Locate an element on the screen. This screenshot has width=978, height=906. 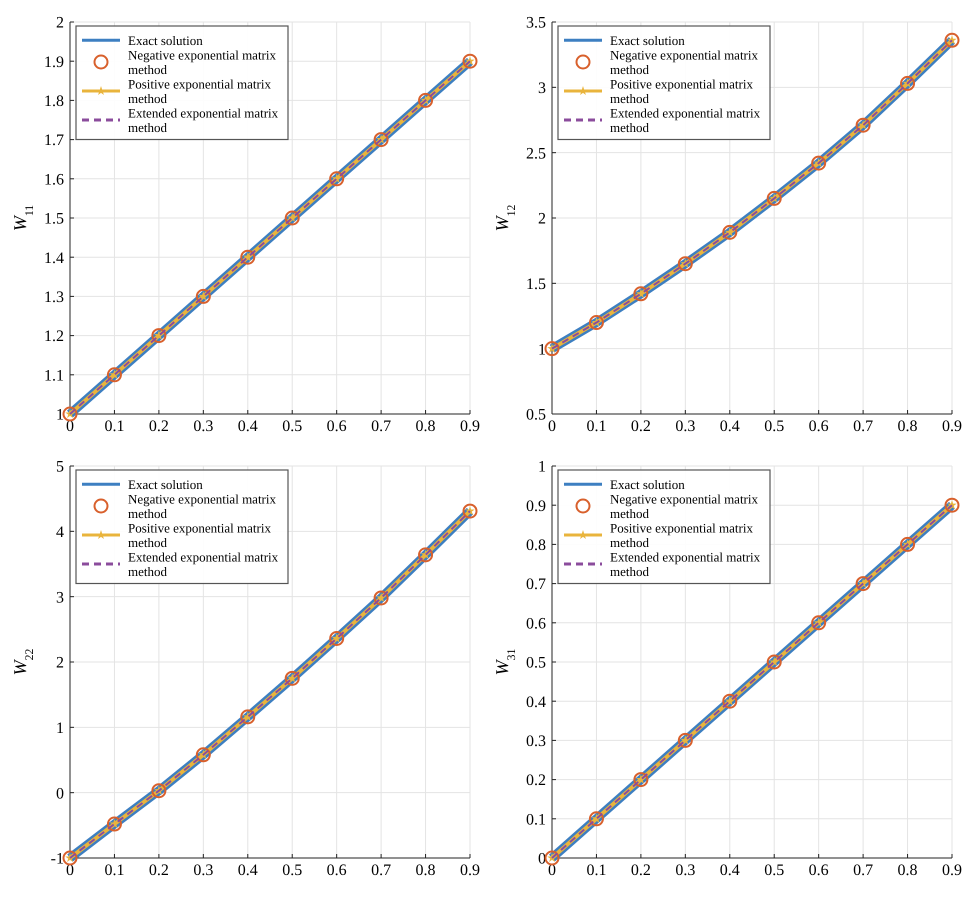
y-tick-label: 0.8 is located at coordinates (536, 545).